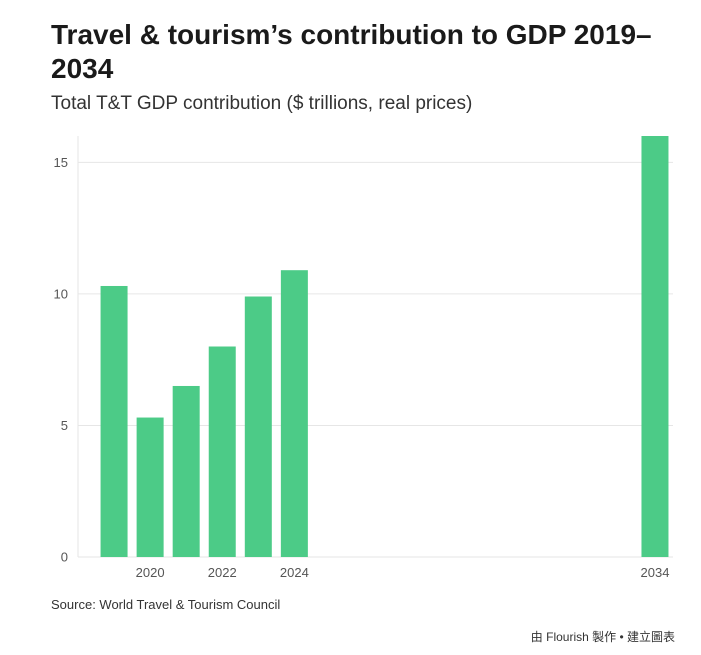  What do you see at coordinates (294, 572) in the screenshot?
I see `x-tick-label: 2024` at bounding box center [294, 572].